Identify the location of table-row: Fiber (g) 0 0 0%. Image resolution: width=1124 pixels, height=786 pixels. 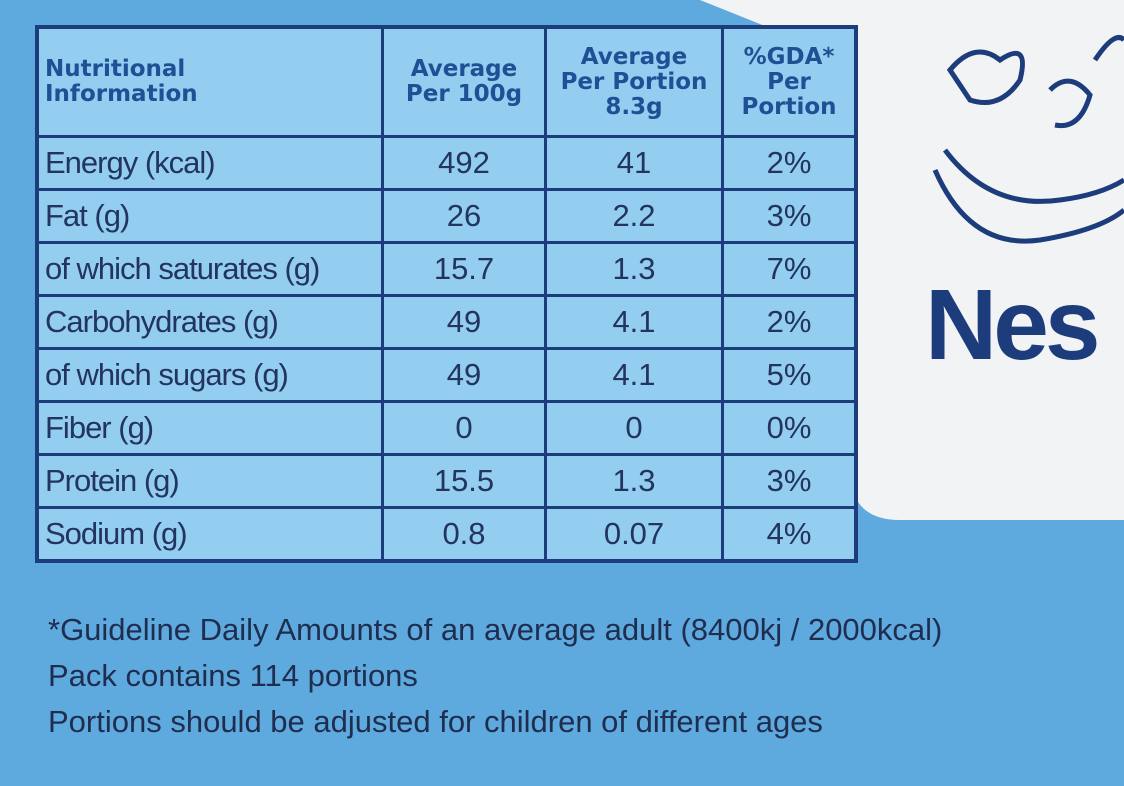
(446, 428).